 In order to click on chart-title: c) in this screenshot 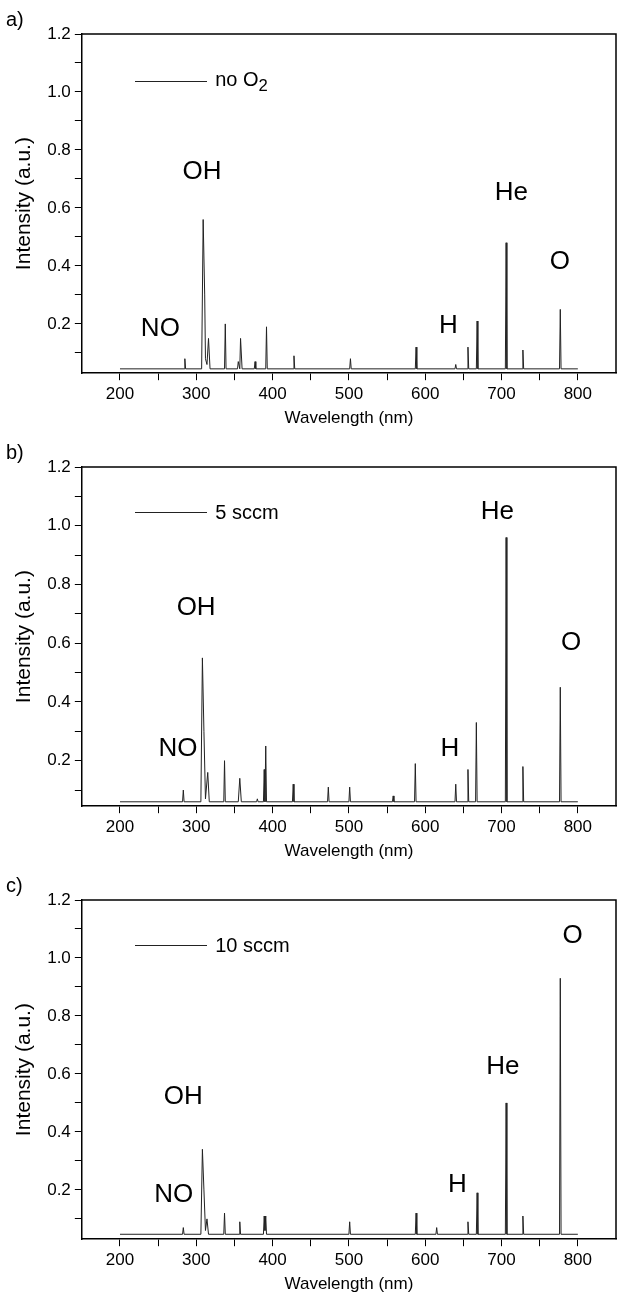, I will do `click(14, 884)`.